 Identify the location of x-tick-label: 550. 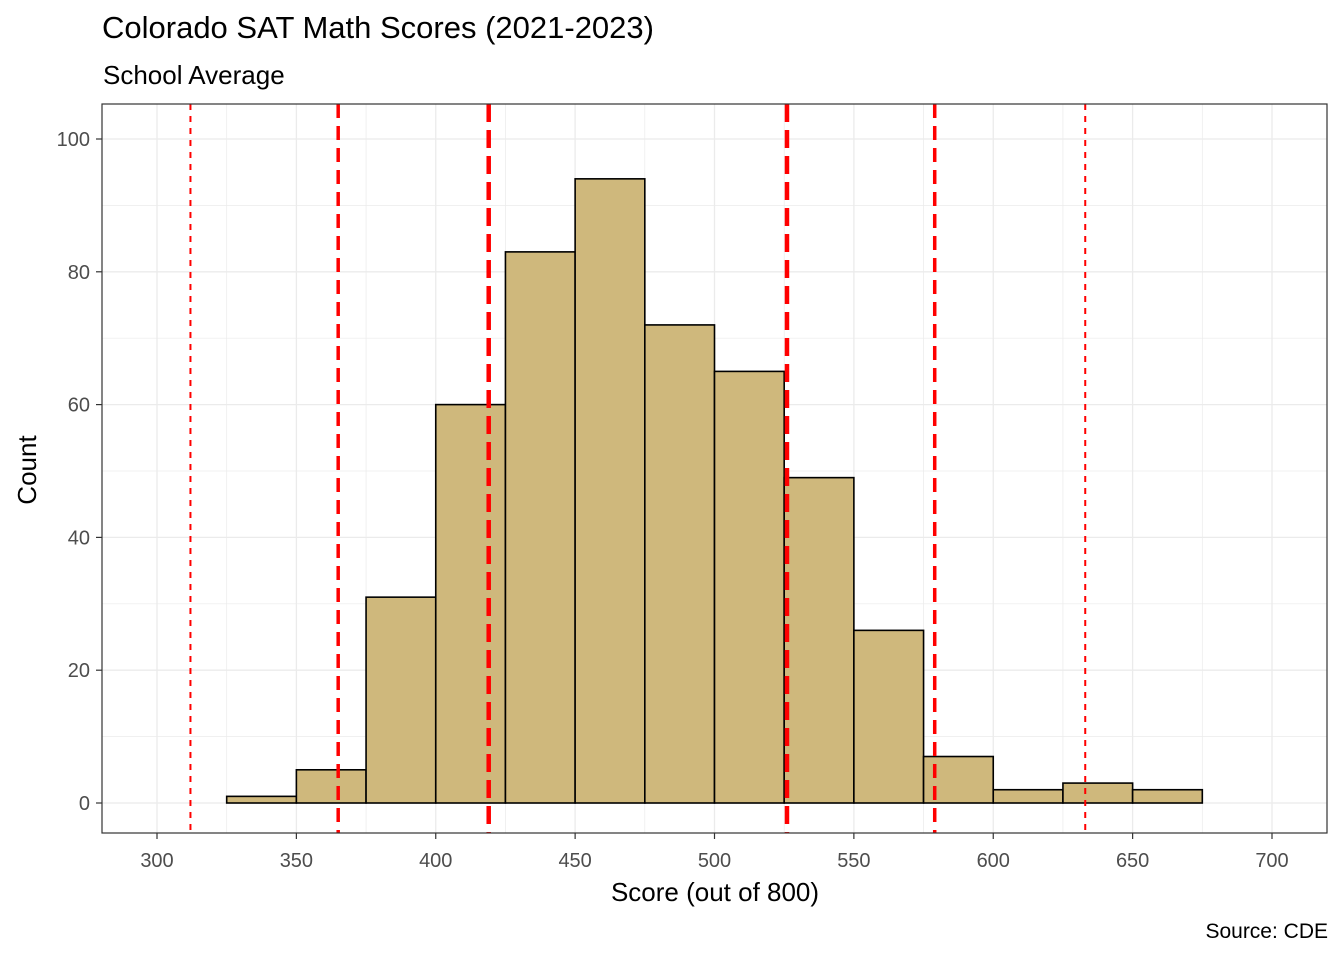
(853, 861).